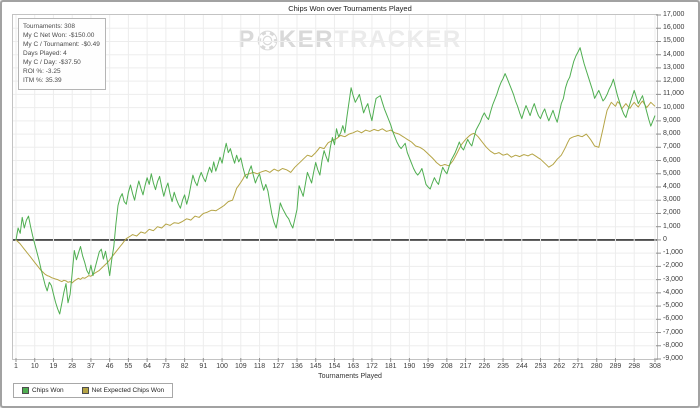  I want to click on x-tick-label: 100, so click(222, 366).